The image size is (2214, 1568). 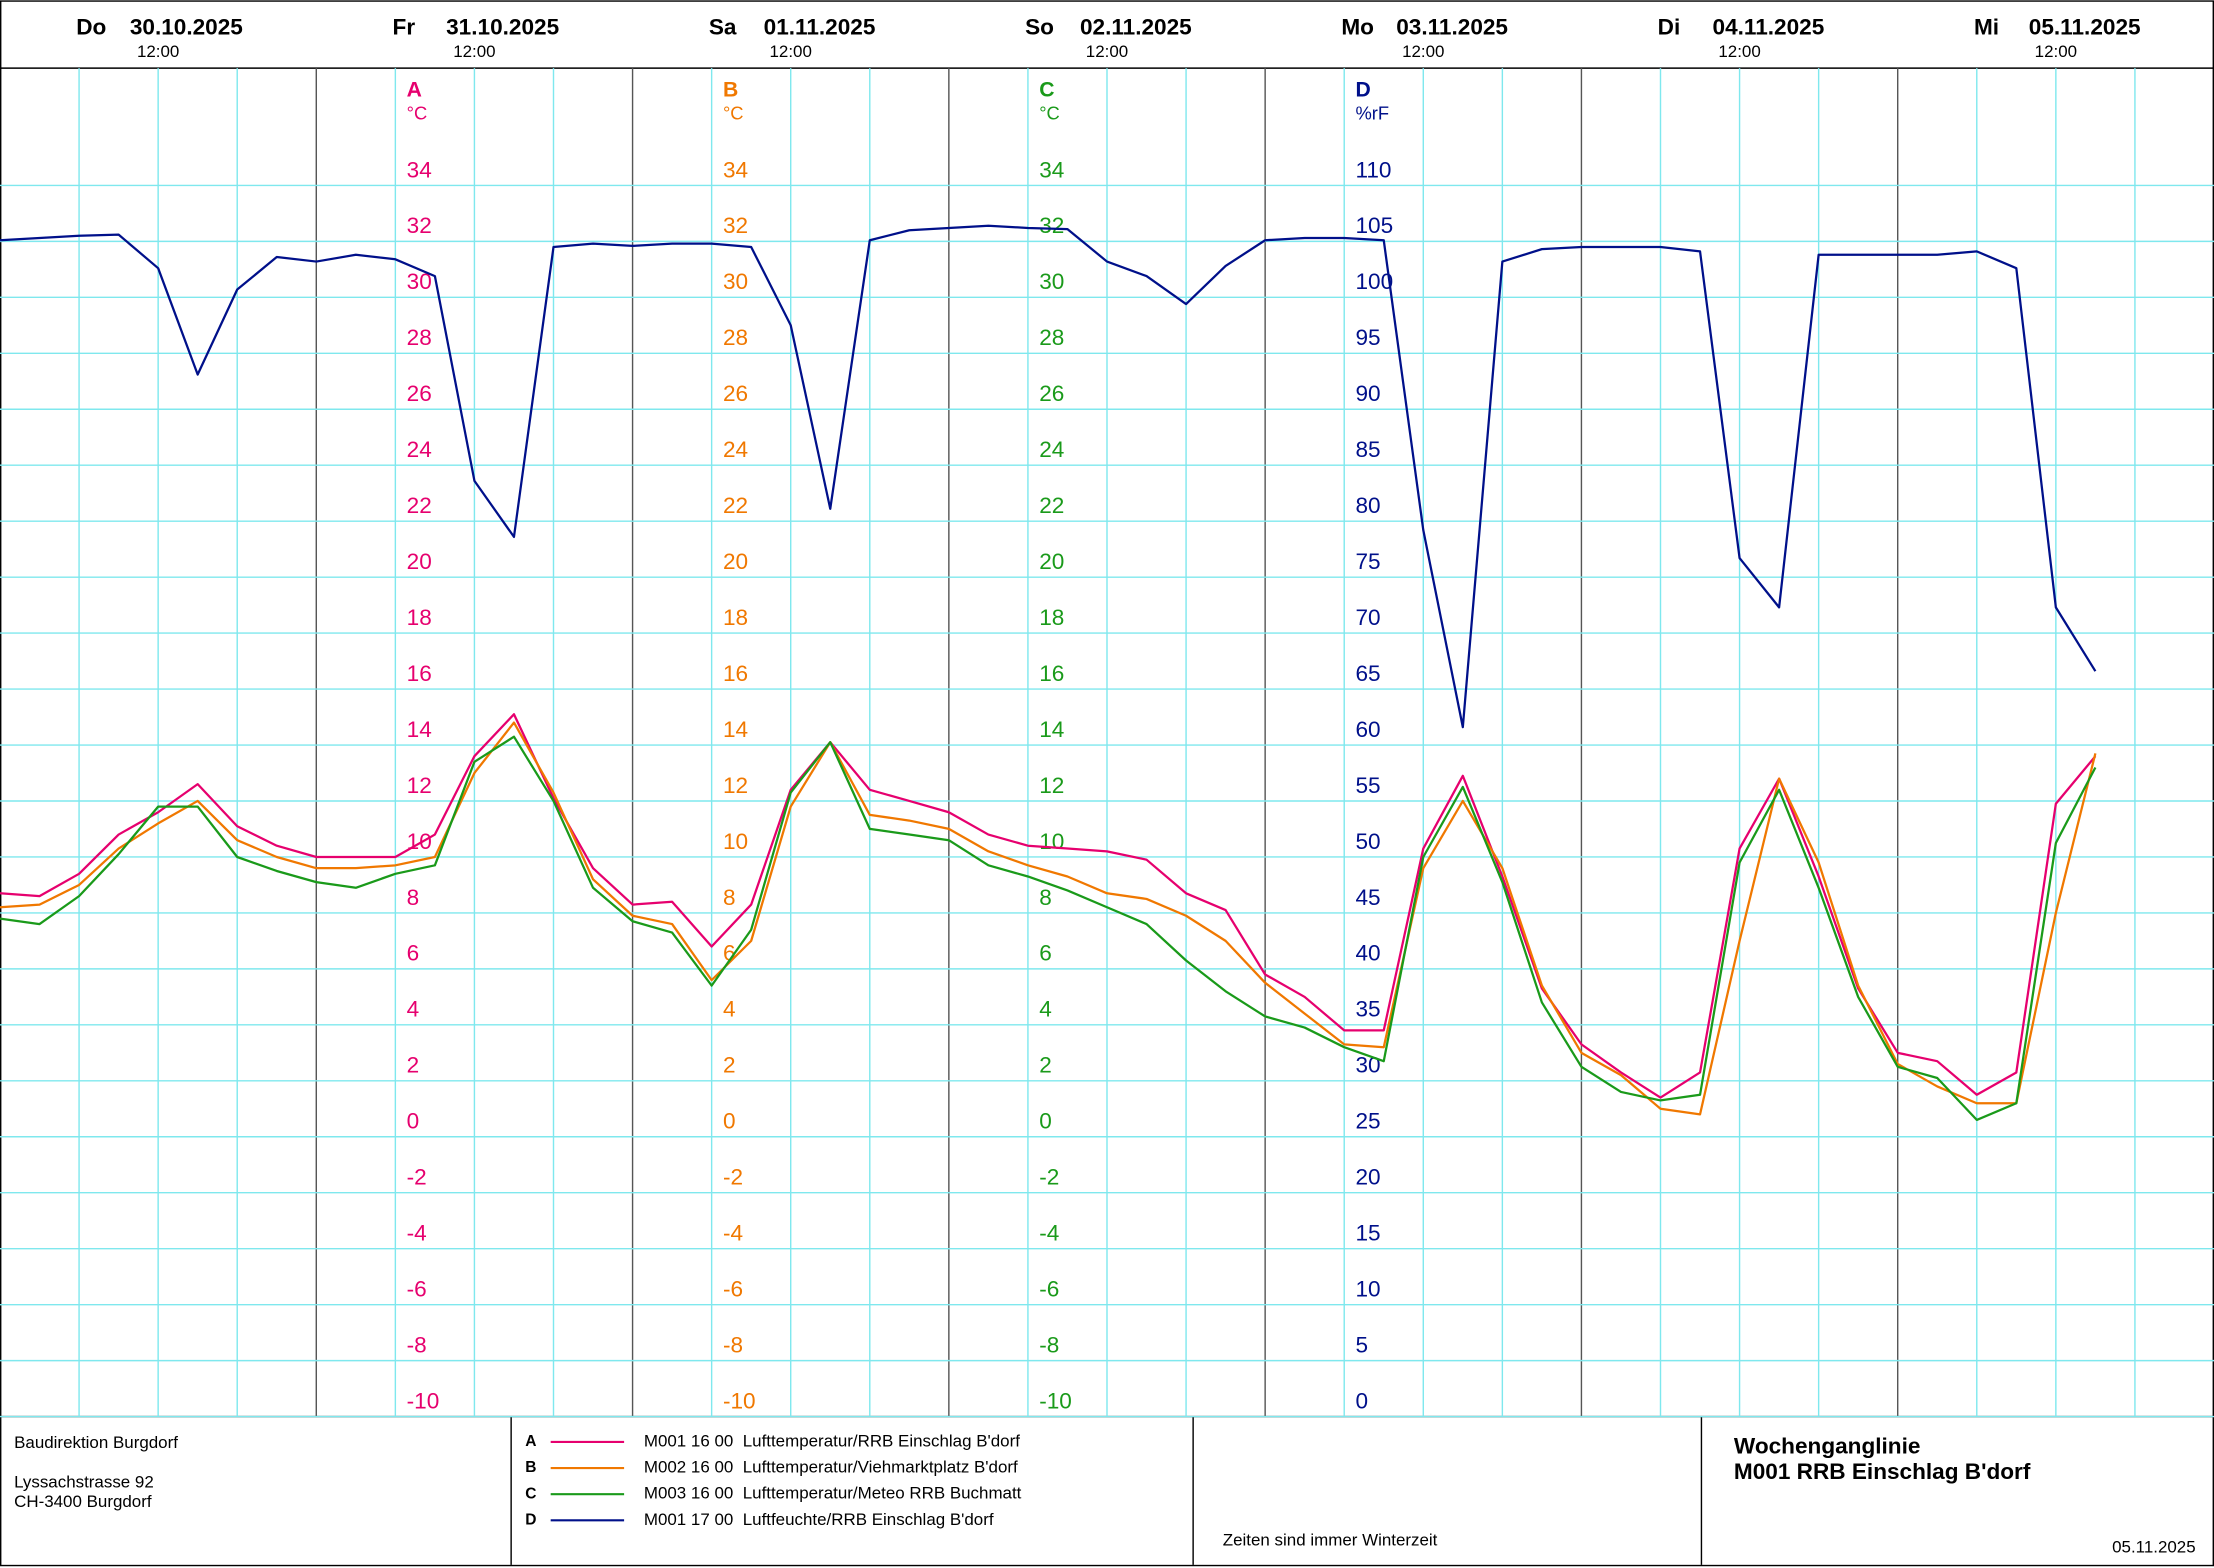 I want to click on y-tick-label: 55, so click(x=1368, y=785).